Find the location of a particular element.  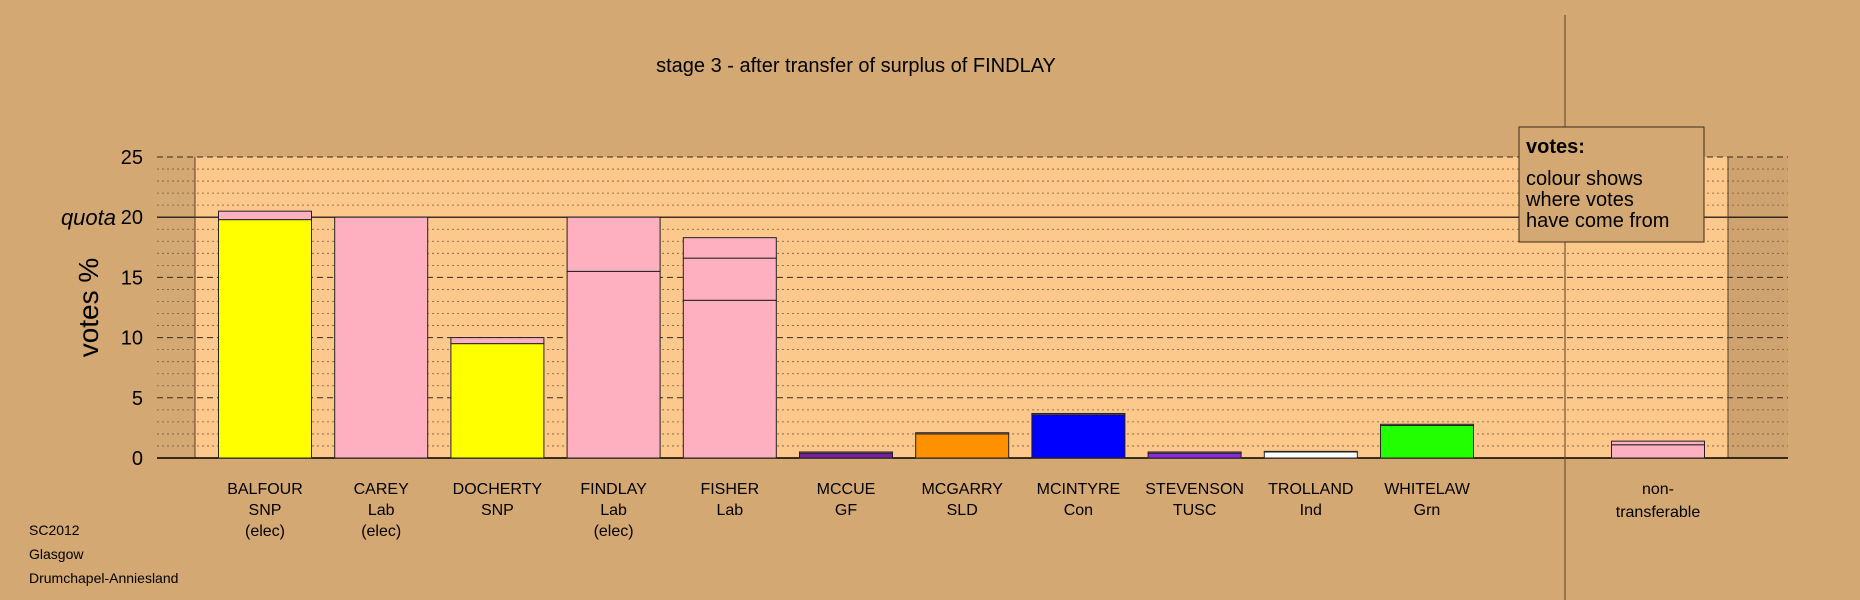

y-axis-label: votes % is located at coordinates (88, 308).